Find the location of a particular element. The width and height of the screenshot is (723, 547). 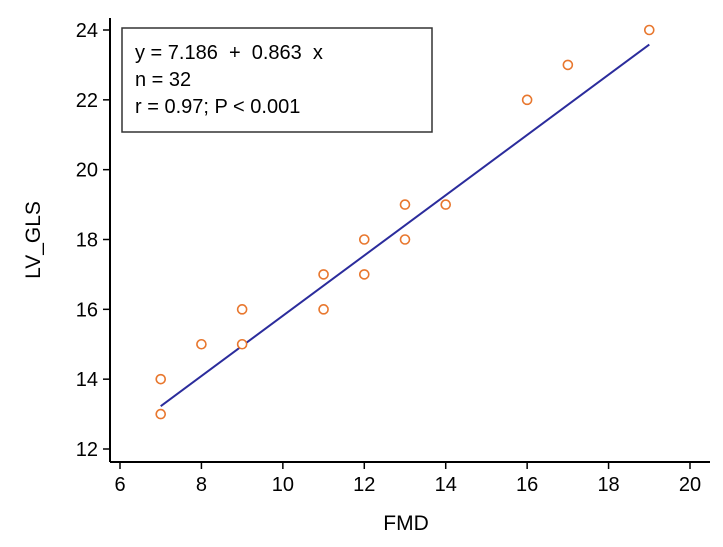

x-tick-label: 12 is located at coordinates (364, 485).